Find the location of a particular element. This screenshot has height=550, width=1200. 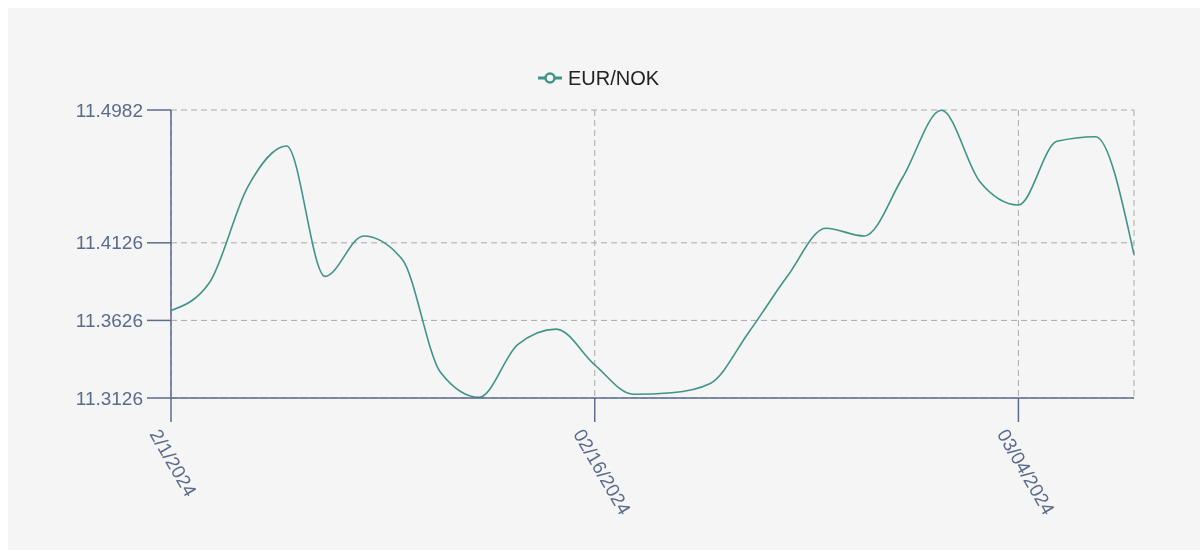

y-tick-label: 11.4982 is located at coordinates (109, 110).